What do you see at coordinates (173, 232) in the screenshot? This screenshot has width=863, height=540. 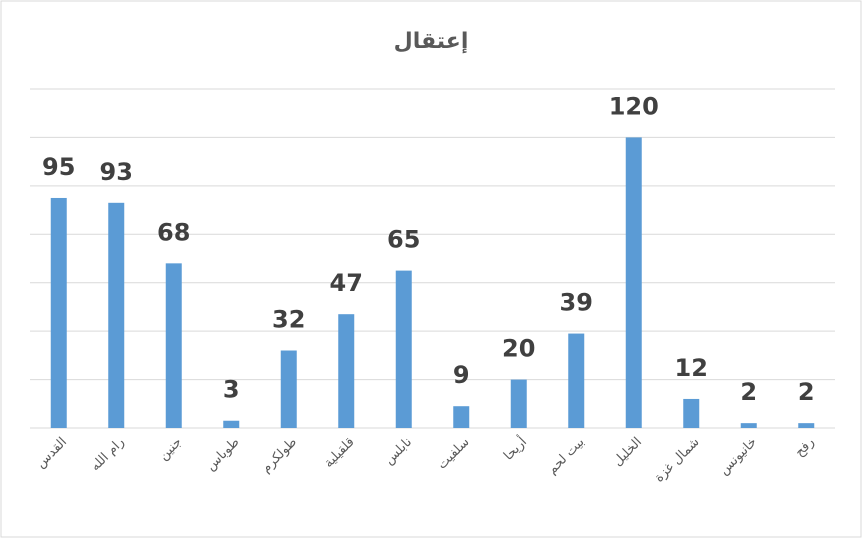 I see `data-label: 68` at bounding box center [173, 232].